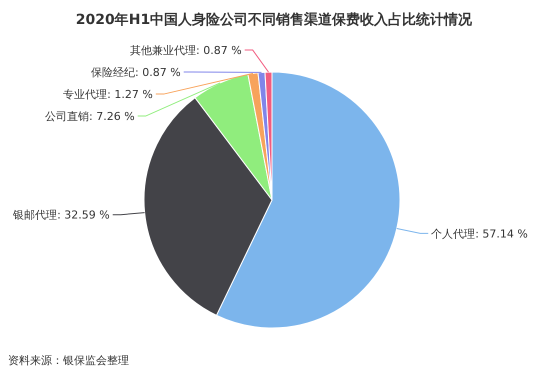  I want to click on slice-label: 银邮代理: 32.59 %, so click(61, 215).